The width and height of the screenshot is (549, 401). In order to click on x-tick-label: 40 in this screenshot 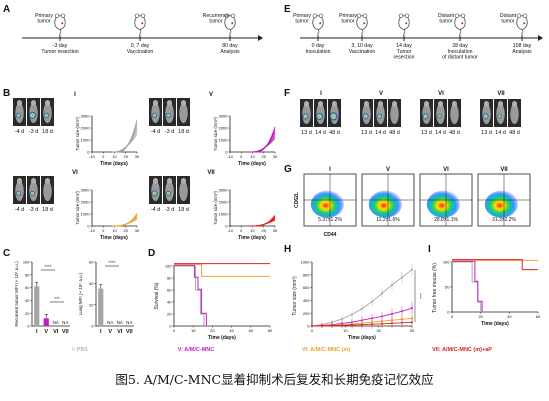, I will do `click(509, 316)`.